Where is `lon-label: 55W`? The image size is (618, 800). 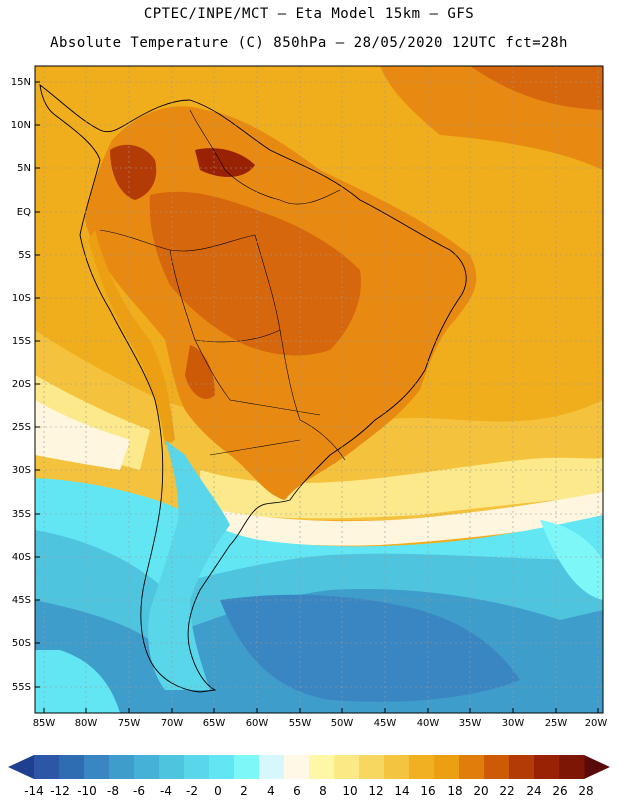
lon-label: 55W is located at coordinates (300, 723).